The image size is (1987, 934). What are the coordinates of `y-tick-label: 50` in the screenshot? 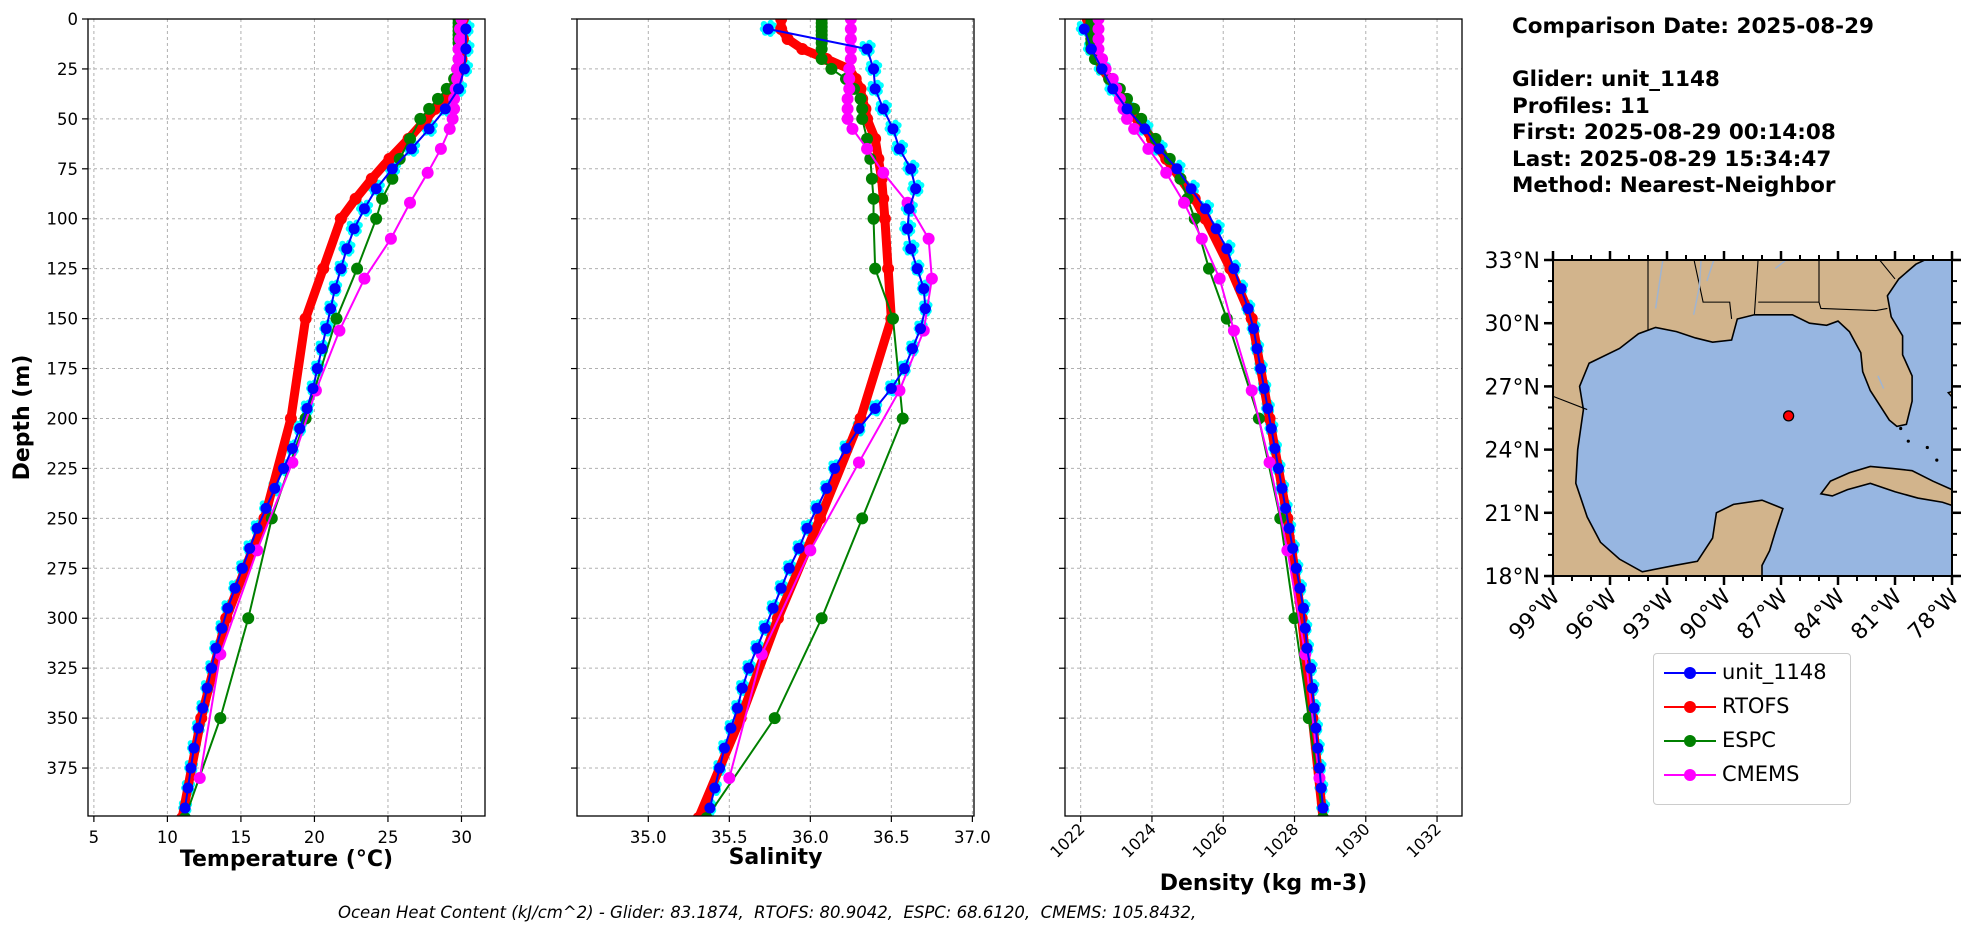 It's located at (67, 119).